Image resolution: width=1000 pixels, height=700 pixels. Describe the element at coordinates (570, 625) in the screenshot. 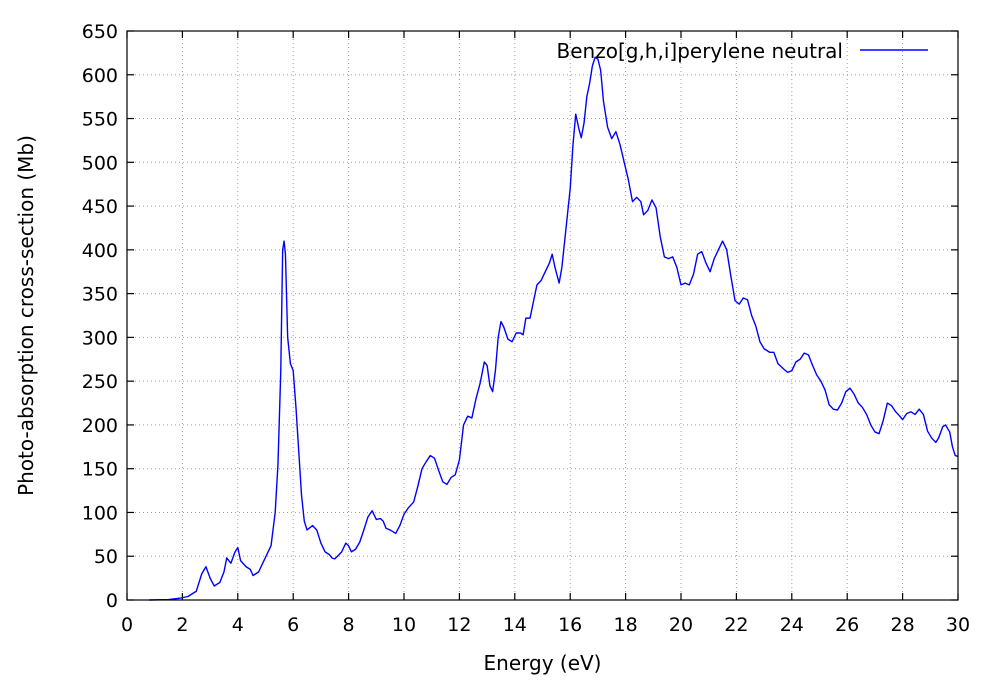

I see `x-tick-label: 16` at that location.